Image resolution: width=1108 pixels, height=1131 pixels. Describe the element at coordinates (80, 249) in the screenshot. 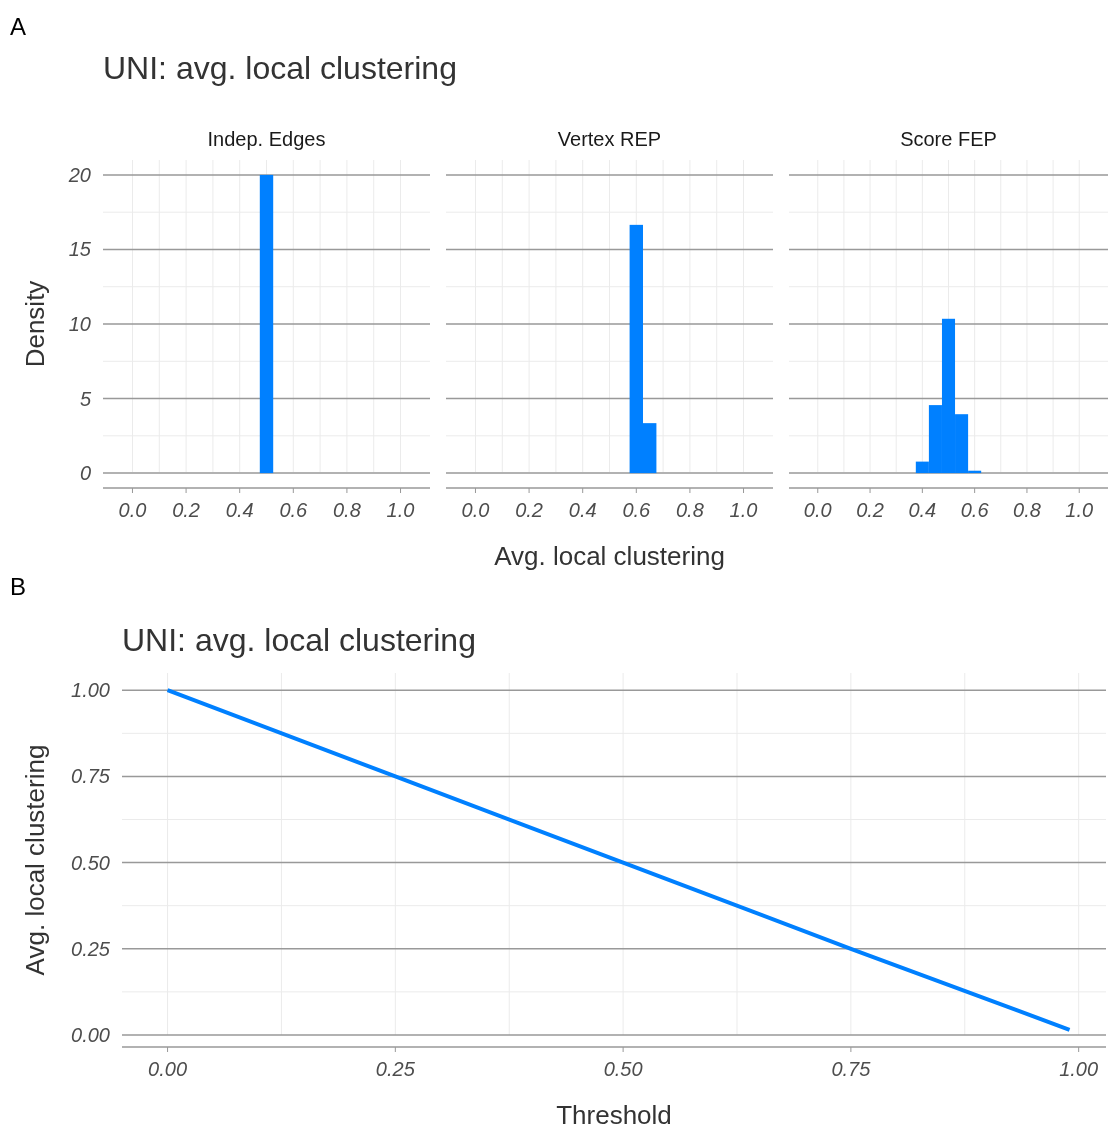

I see `y-tick-label: 15` at that location.